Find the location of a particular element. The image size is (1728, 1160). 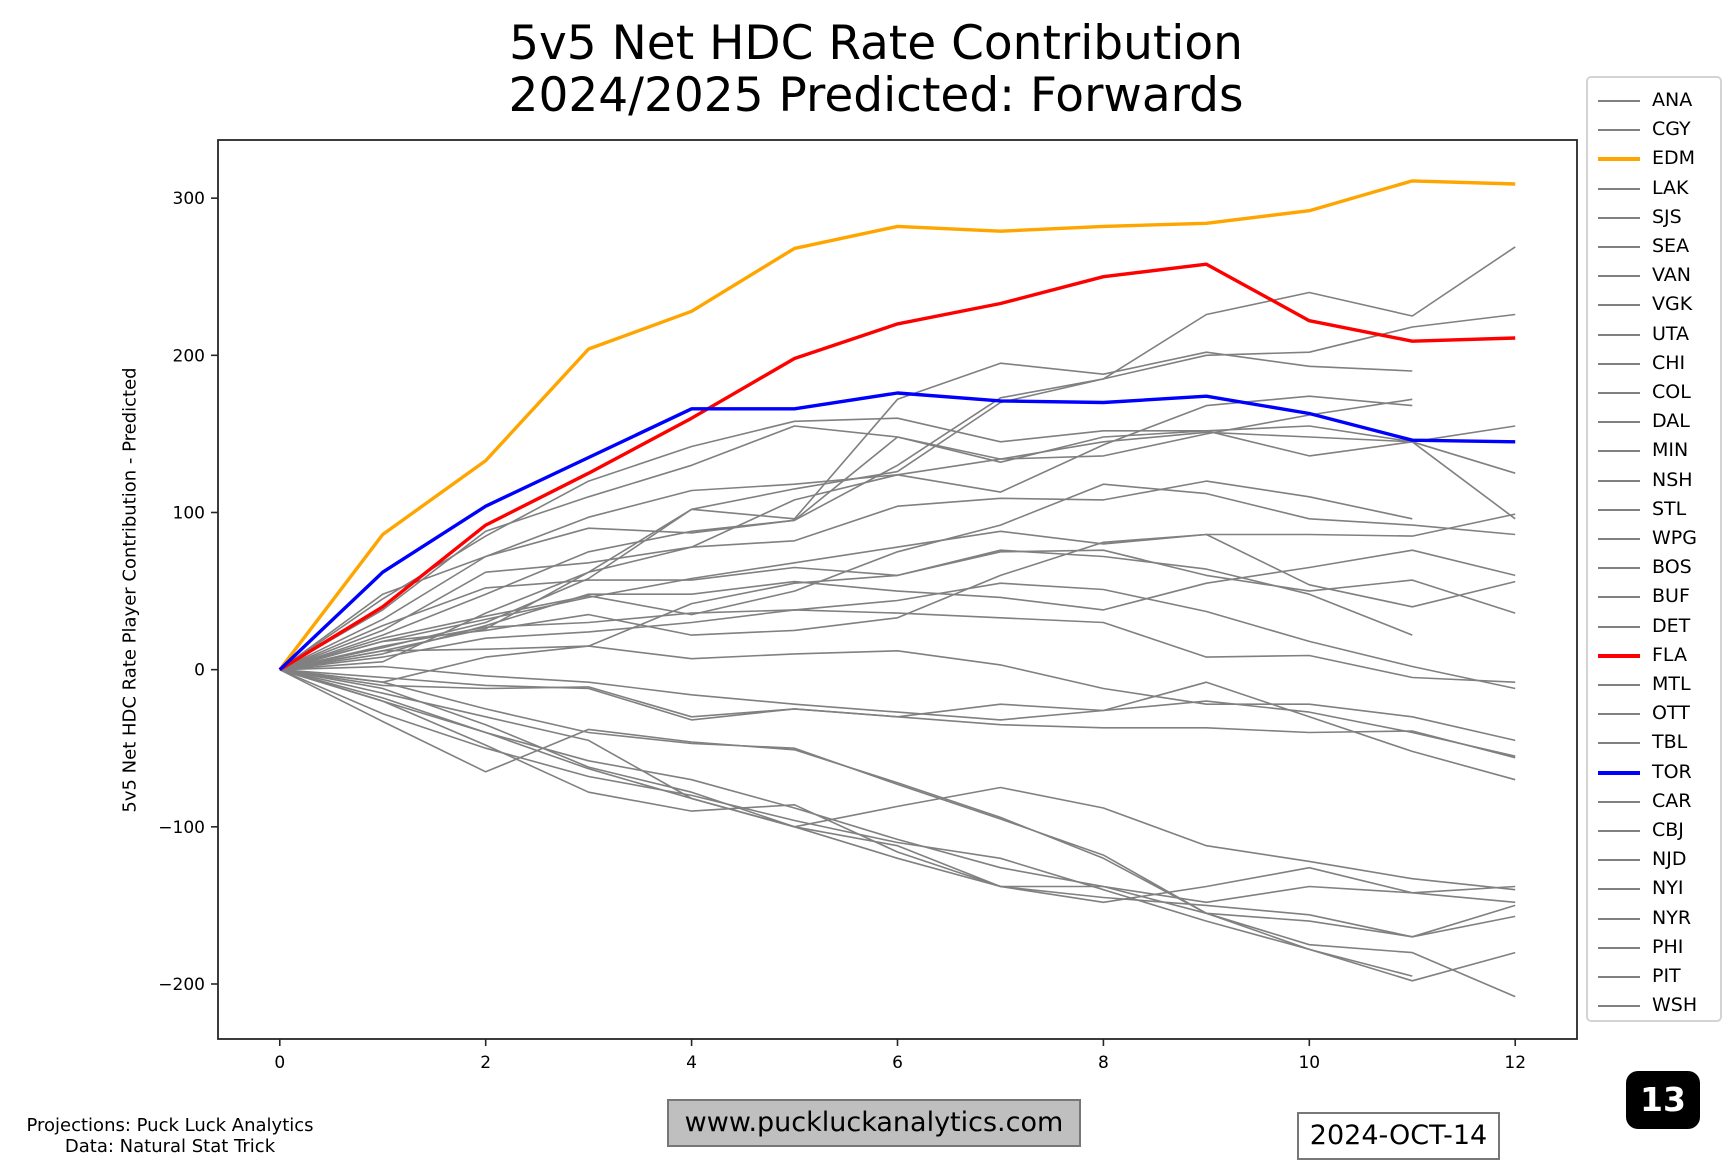

legend-item-vgk: VGK is located at coordinates (1656, 304).